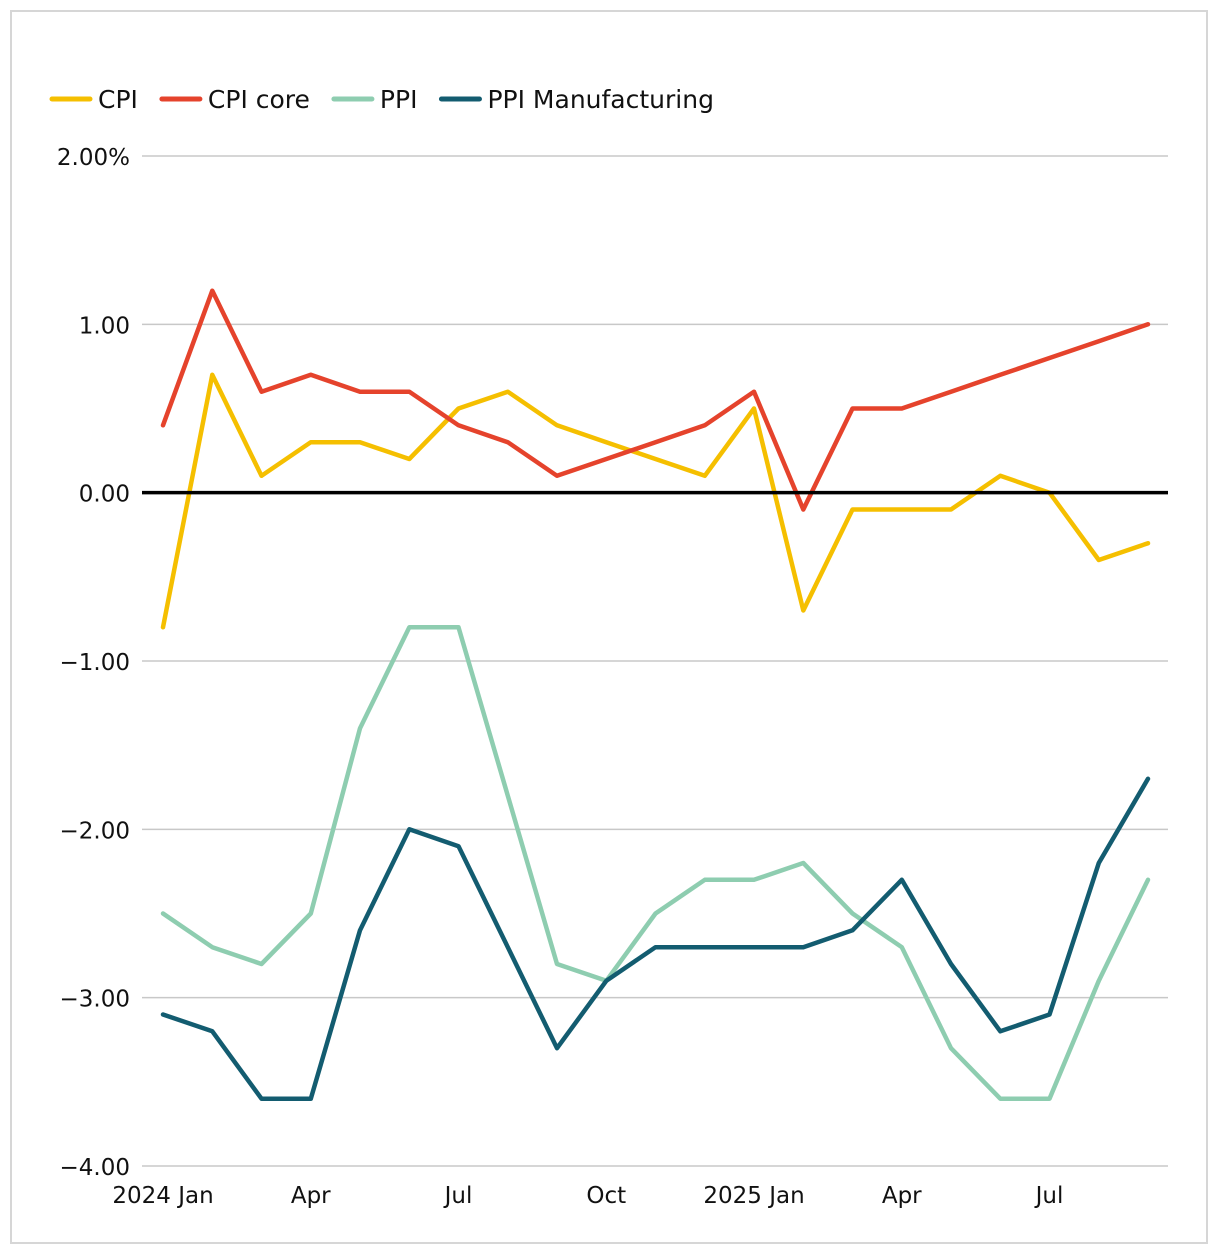 The height and width of the screenshot is (1258, 1220). Describe the element at coordinates (399, 99) in the screenshot. I see `legend-label: PPI` at that location.